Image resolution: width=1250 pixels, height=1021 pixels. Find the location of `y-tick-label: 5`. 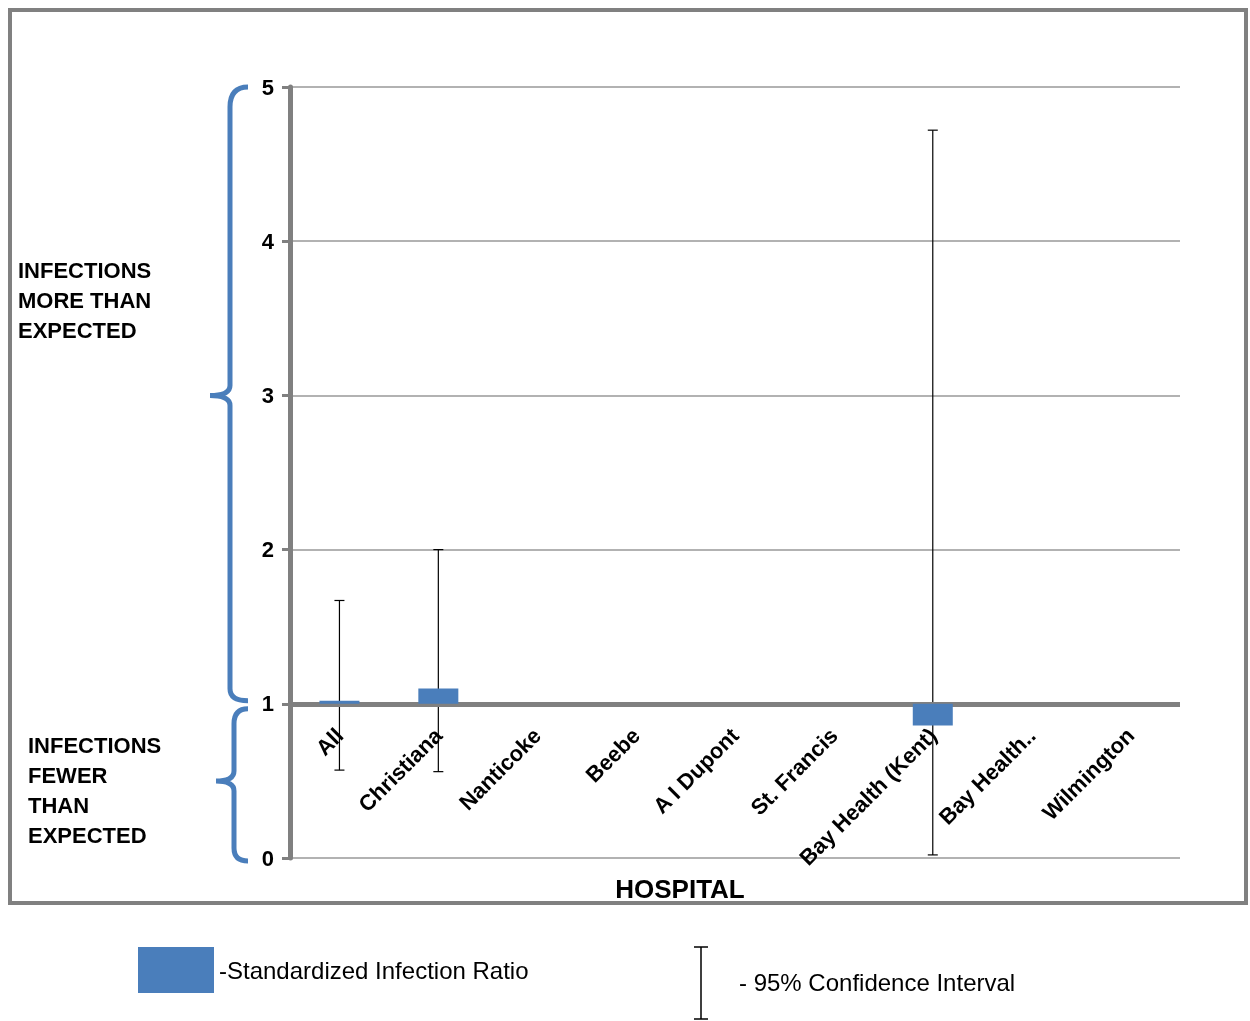

y-tick-label: 5 is located at coordinates (267, 87).